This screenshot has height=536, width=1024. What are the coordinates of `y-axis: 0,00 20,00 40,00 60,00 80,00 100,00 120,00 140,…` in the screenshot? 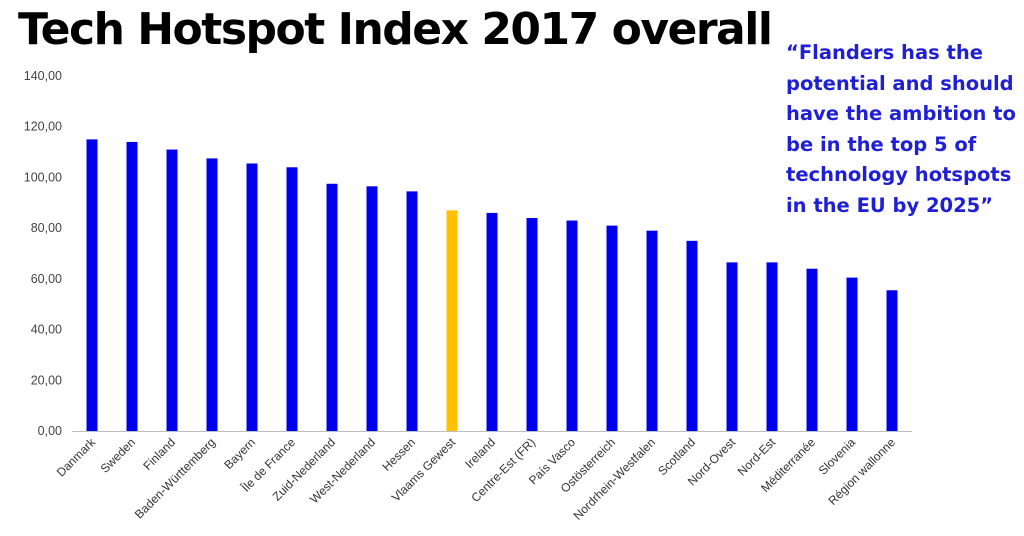 It's located at (43, 253).